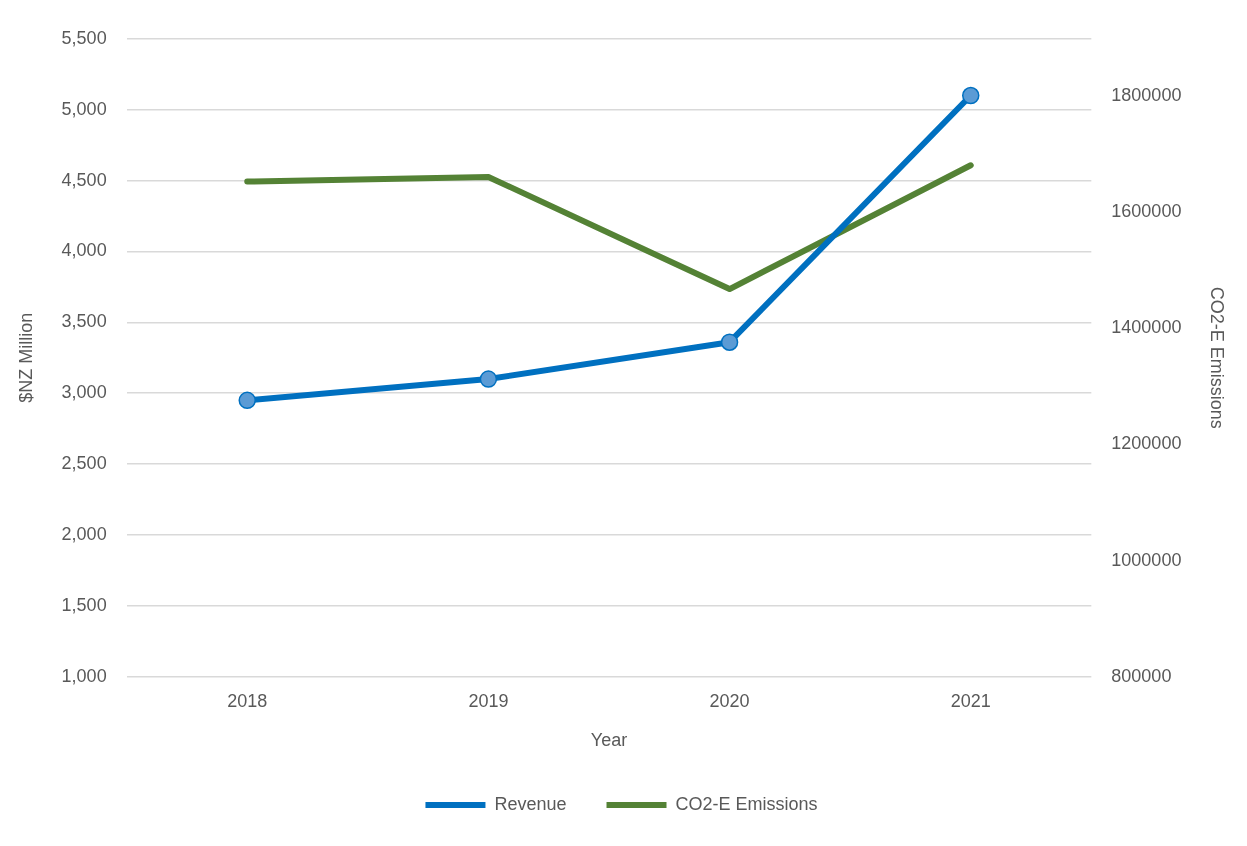  I want to click on y-tick-label: 3,000, so click(84, 392).